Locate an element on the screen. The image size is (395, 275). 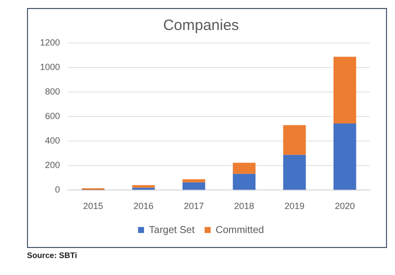
x-tick-label: 2015 is located at coordinates (93, 206).